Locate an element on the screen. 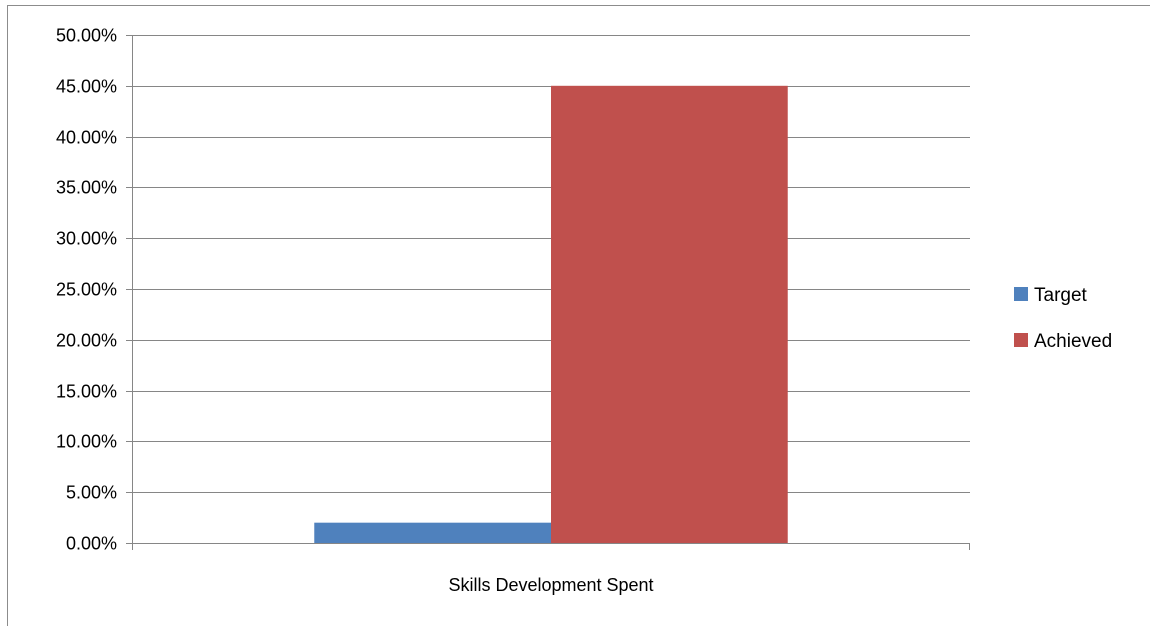  y-tick-label: 15.00% is located at coordinates (86, 392).